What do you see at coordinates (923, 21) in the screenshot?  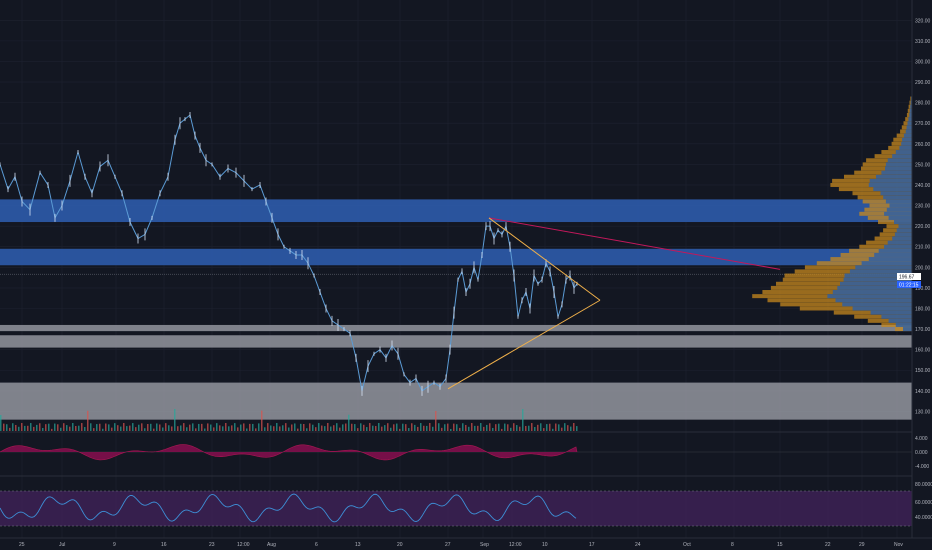 I see `price-axis-tick: 320.00` at bounding box center [923, 21].